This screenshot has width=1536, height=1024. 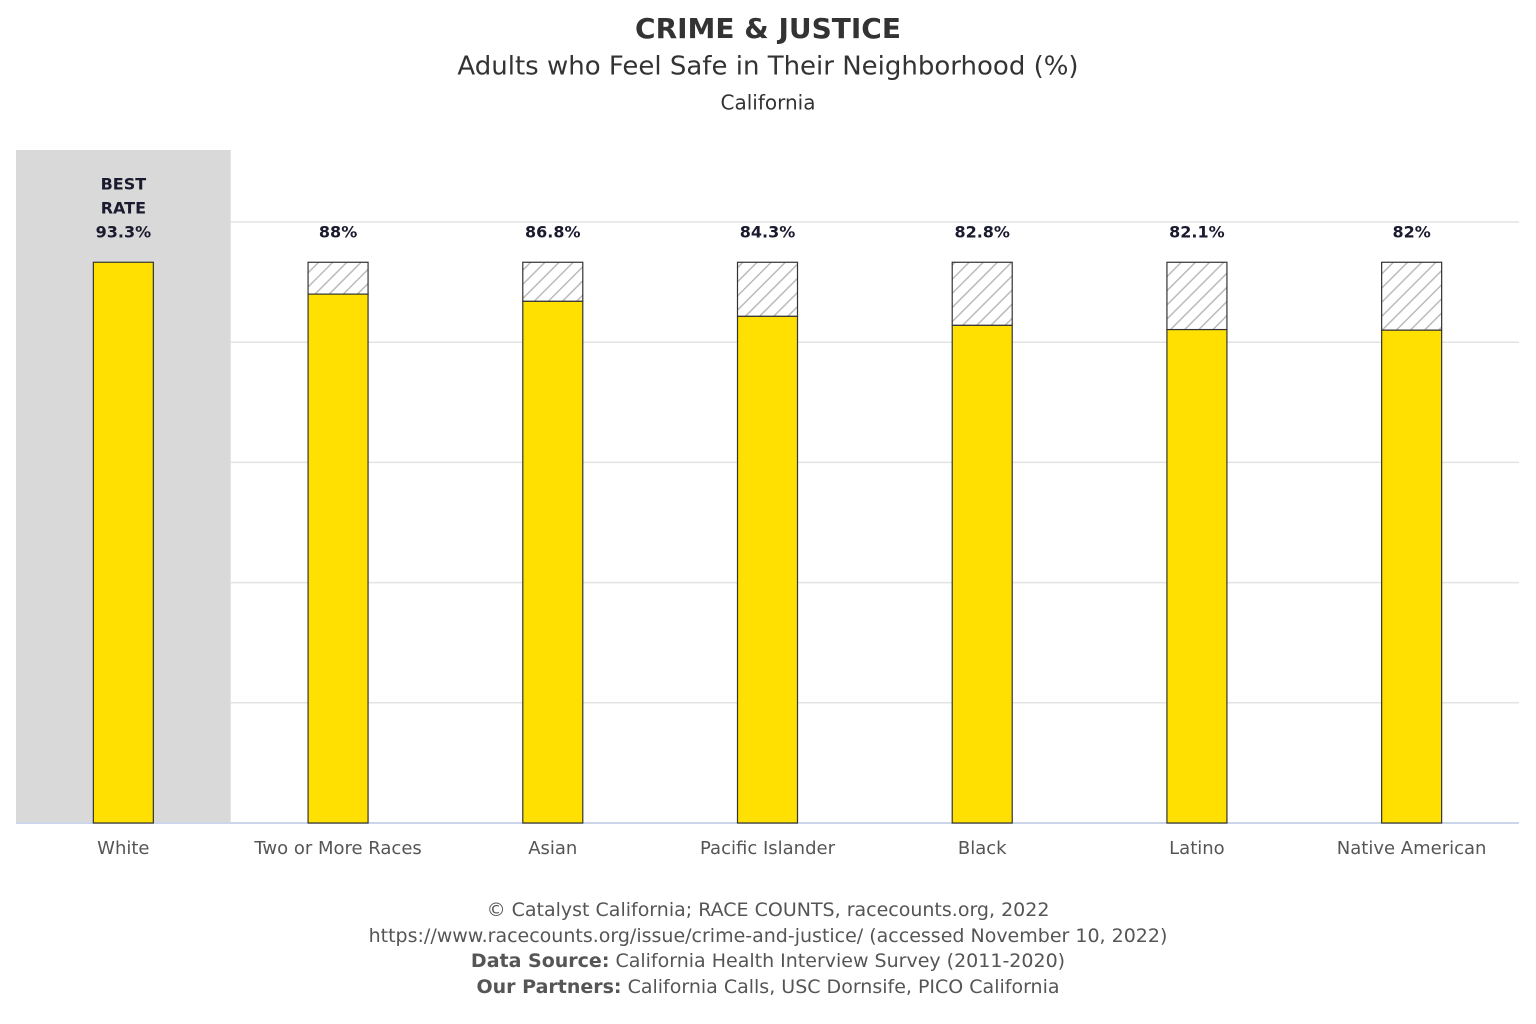 What do you see at coordinates (337, 848) in the screenshot?
I see `x-tick-label: Two or More Races` at bounding box center [337, 848].